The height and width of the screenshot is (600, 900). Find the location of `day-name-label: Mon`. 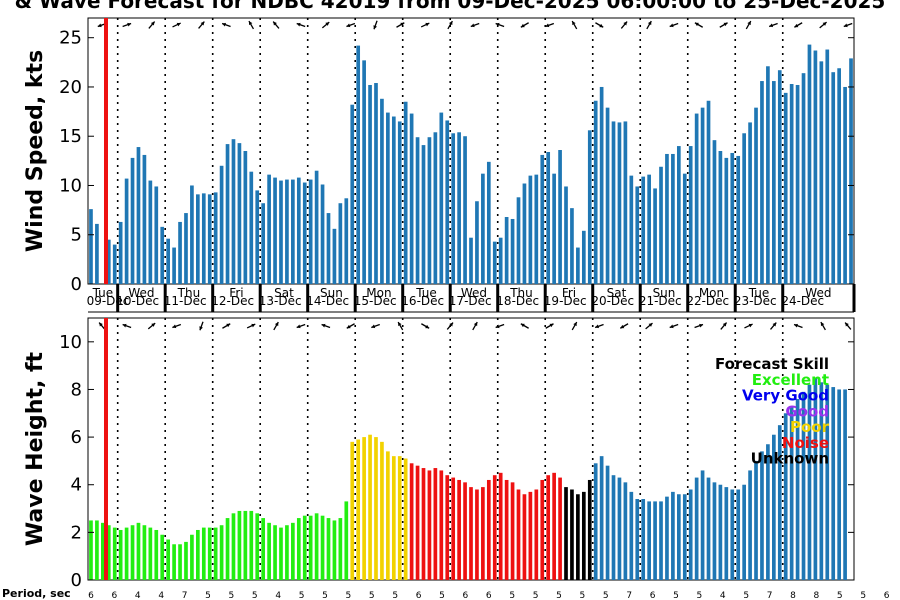

day-name-label: Mon is located at coordinates (711, 293).